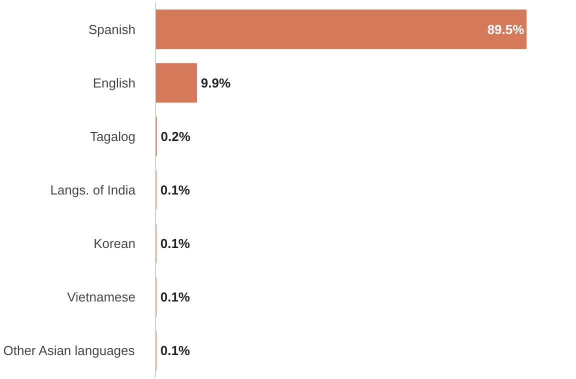  Describe the element at coordinates (216, 82) in the screenshot. I see `data-label: 9.9%` at that location.